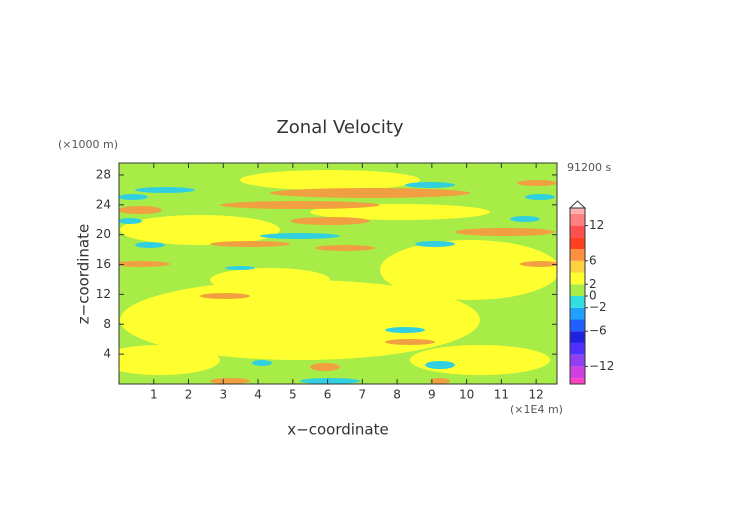  Describe the element at coordinates (107, 354) in the screenshot. I see `y-tick-label: 4` at that location.